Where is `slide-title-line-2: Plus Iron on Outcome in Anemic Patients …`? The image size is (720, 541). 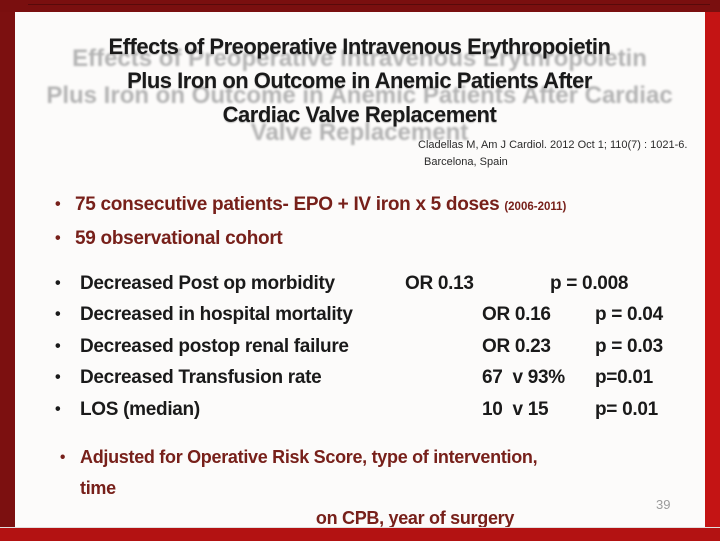
slide-title-line-2: Plus Iron on Outcome in Anemic Patients … is located at coordinates (359, 80).